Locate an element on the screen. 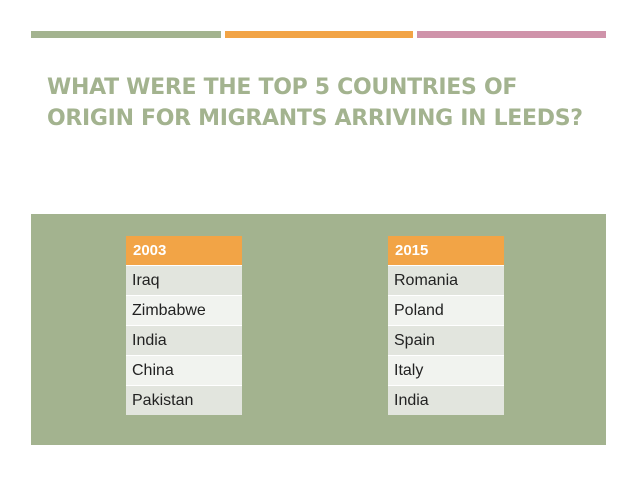 The width and height of the screenshot is (638, 478). table-2015: 2015 Romania Poland Spain Italy India is located at coordinates (446, 325).